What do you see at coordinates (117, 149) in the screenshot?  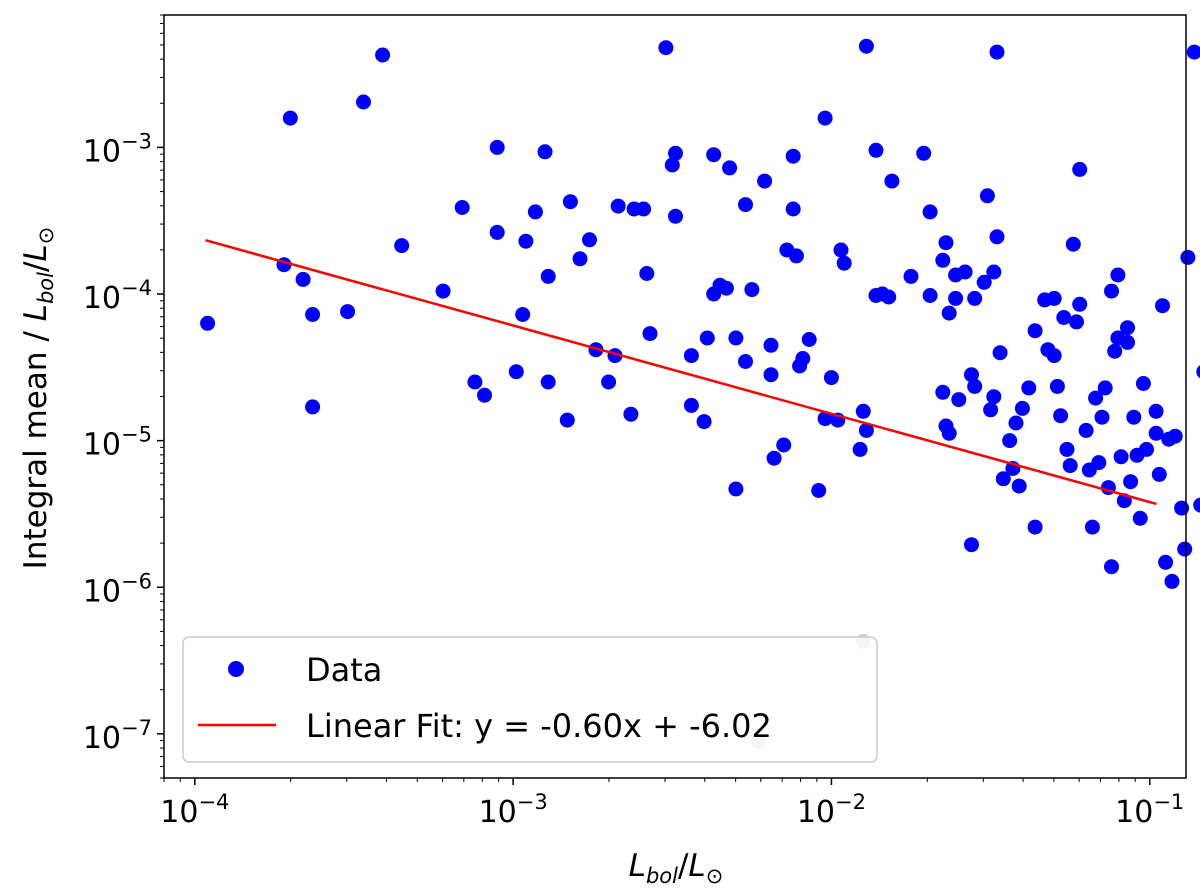 I see `y-tick-label: 10⁻³` at bounding box center [117, 149].